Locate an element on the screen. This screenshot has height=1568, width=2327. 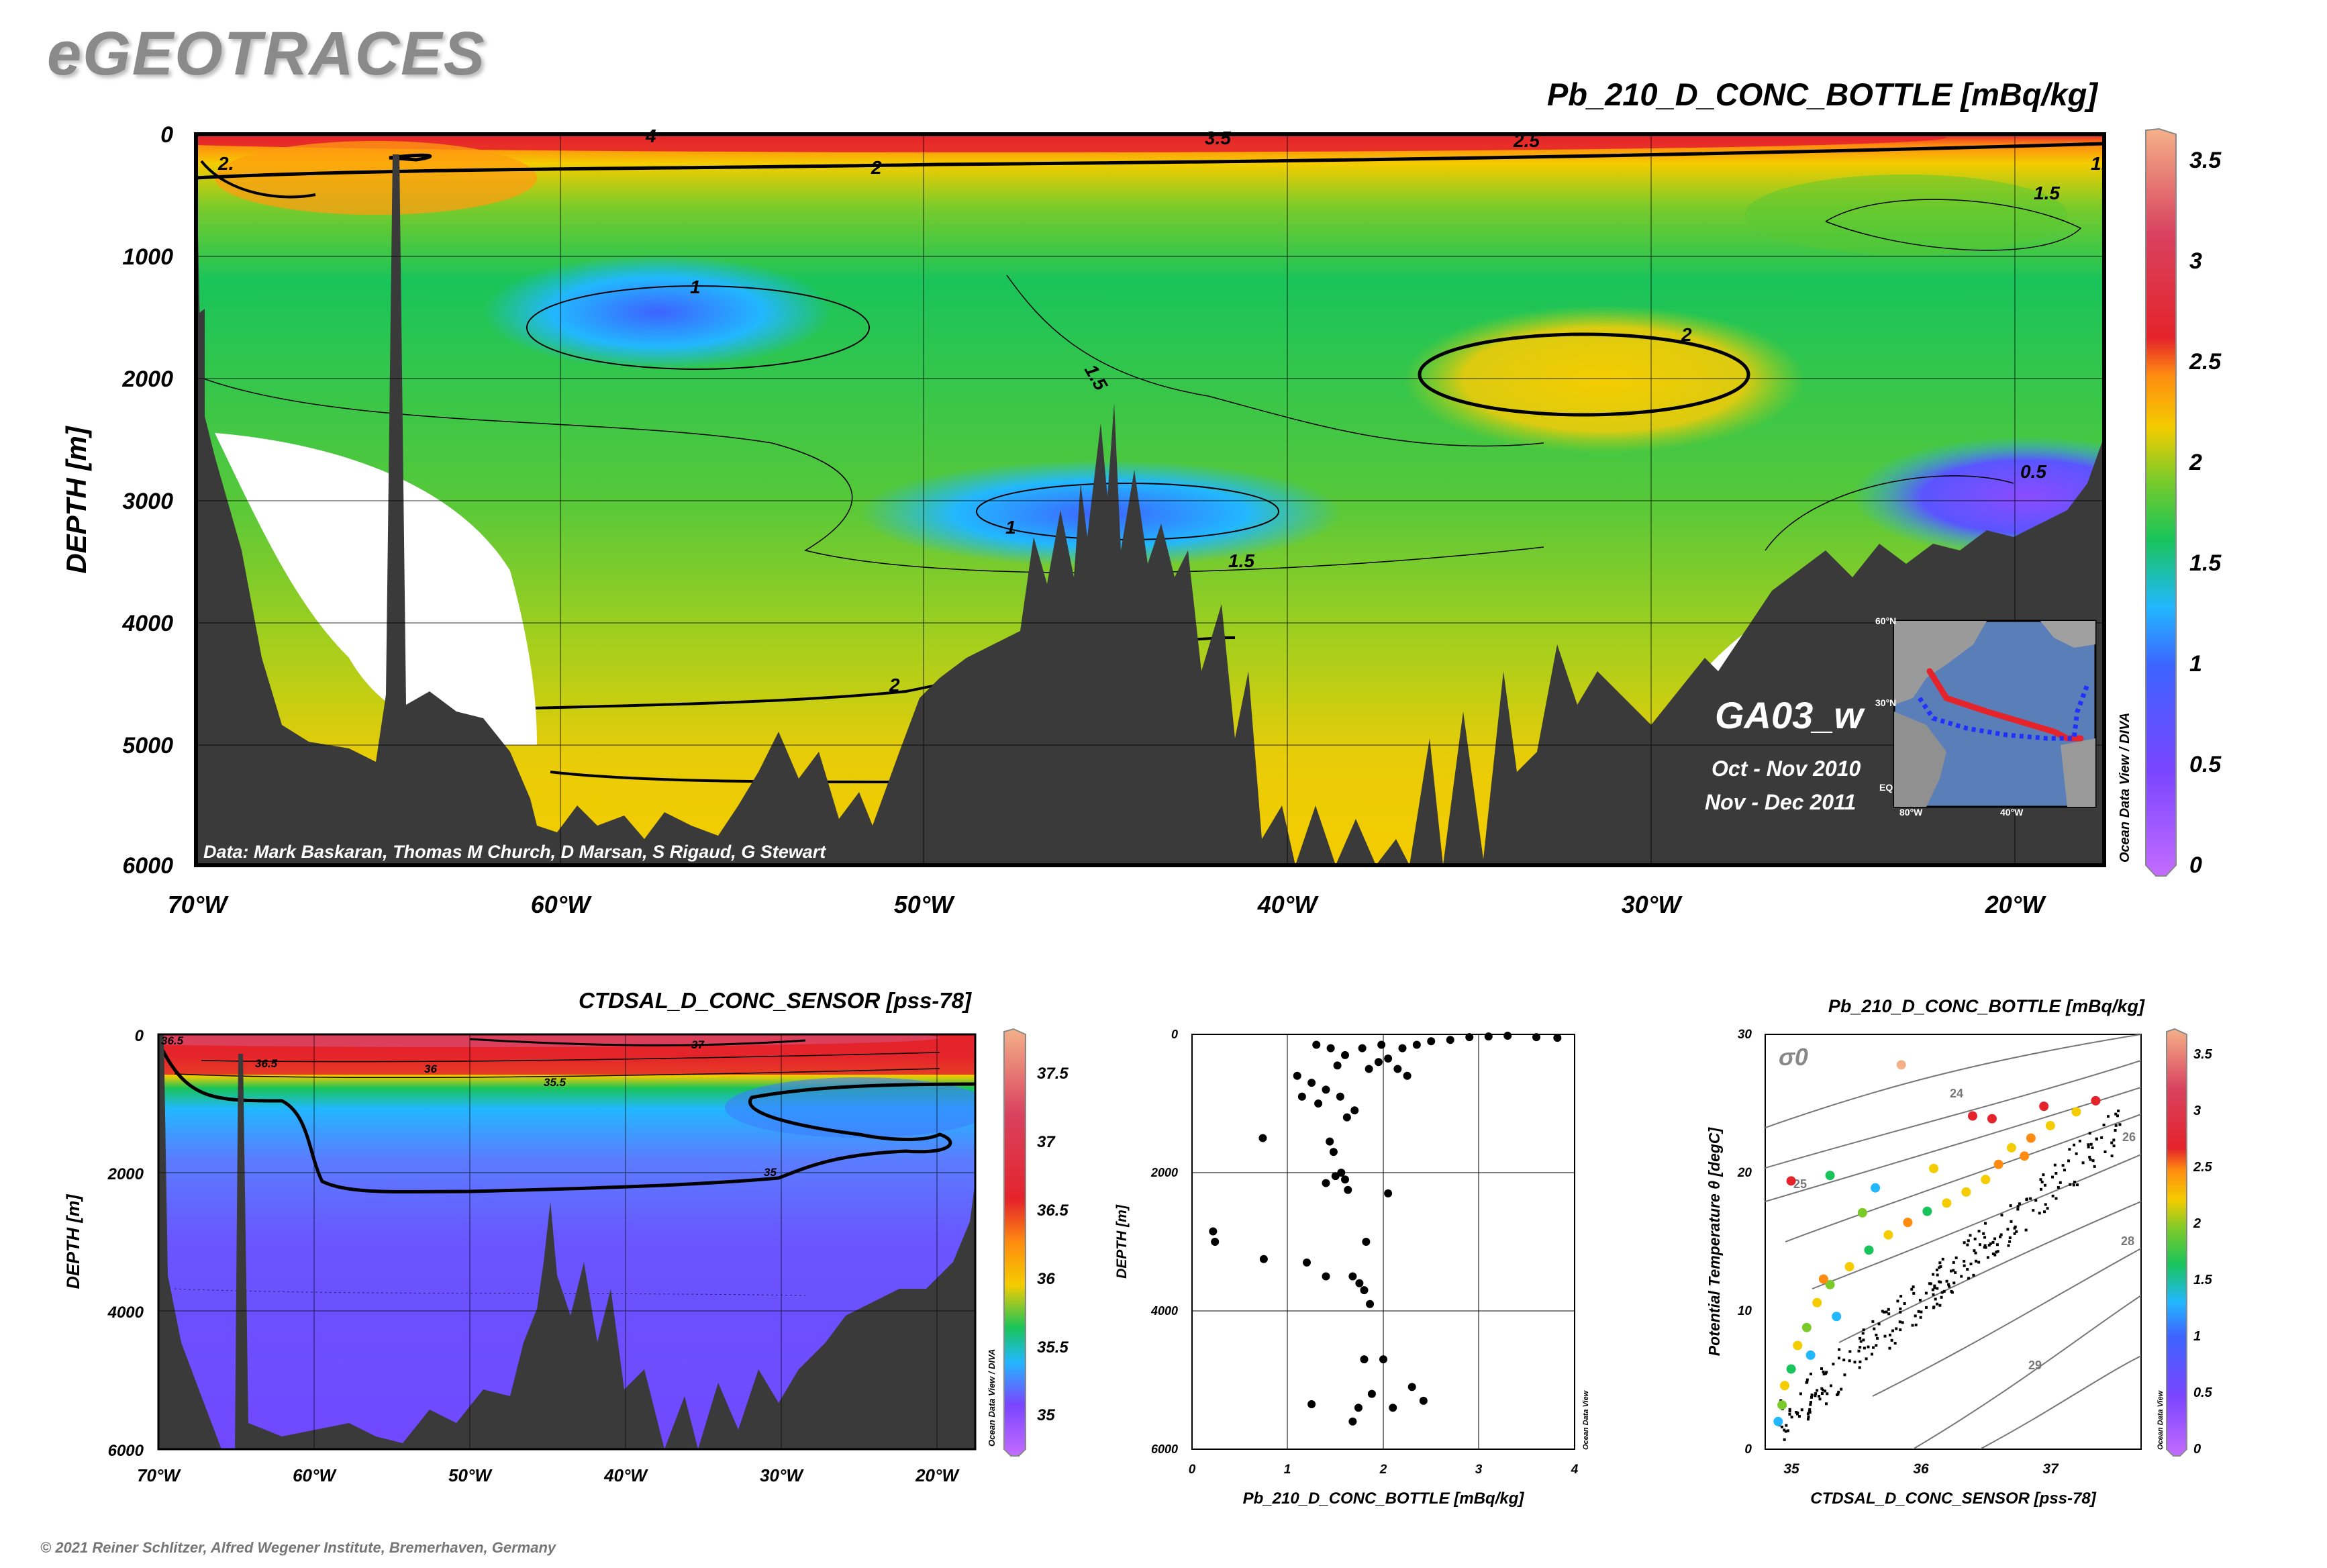
colorbar-tick: 3 is located at coordinates (2195, 261).